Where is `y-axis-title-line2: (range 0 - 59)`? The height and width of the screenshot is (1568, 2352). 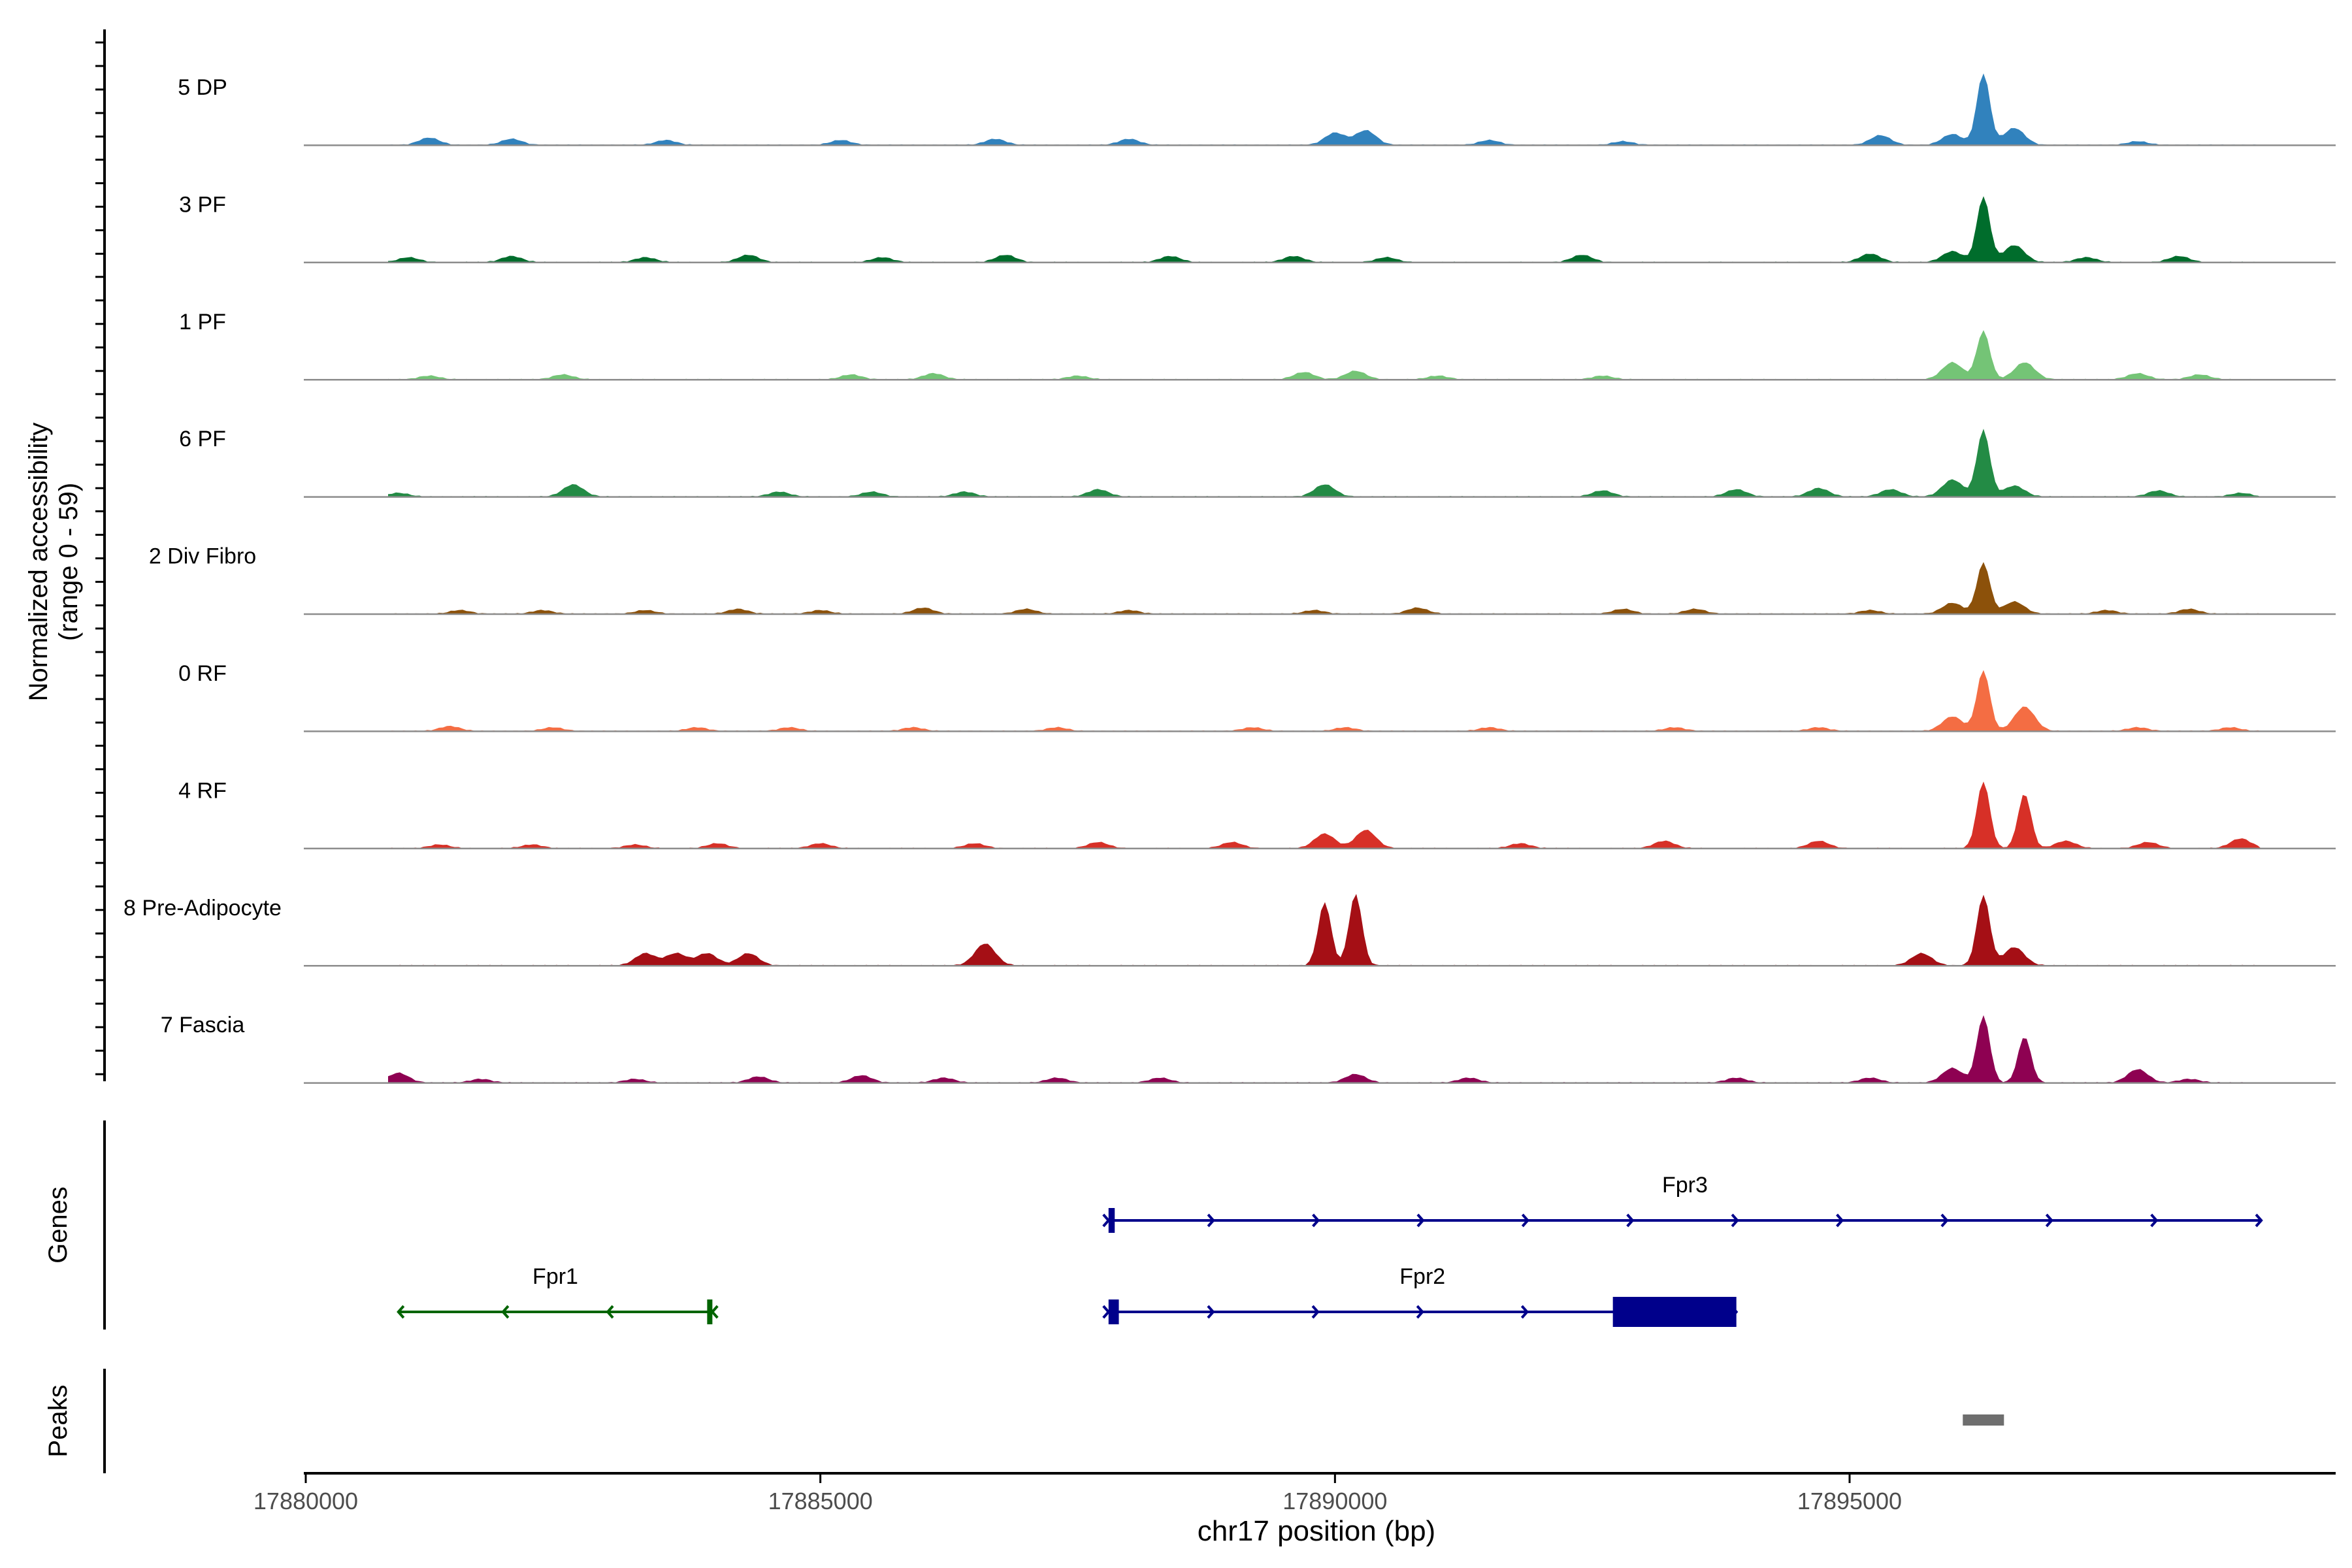
y-axis-title-line2: (range 0 - 59) is located at coordinates (68, 562).